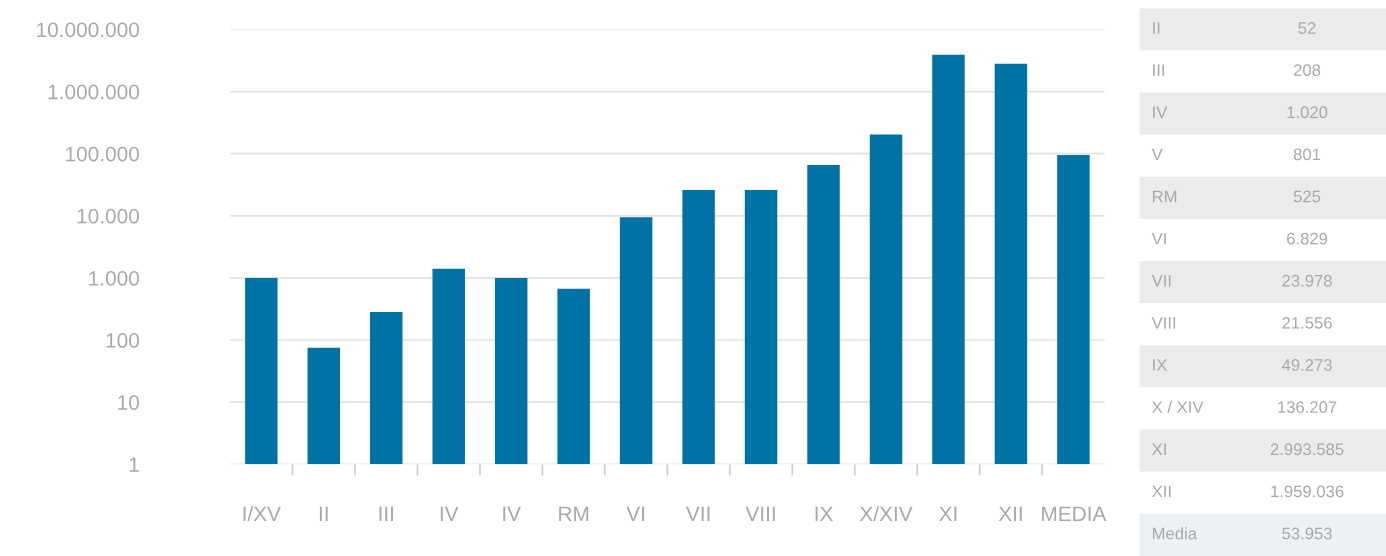  What do you see at coordinates (1307, 491) in the screenshot?
I see `text: 1.959.036` at bounding box center [1307, 491].